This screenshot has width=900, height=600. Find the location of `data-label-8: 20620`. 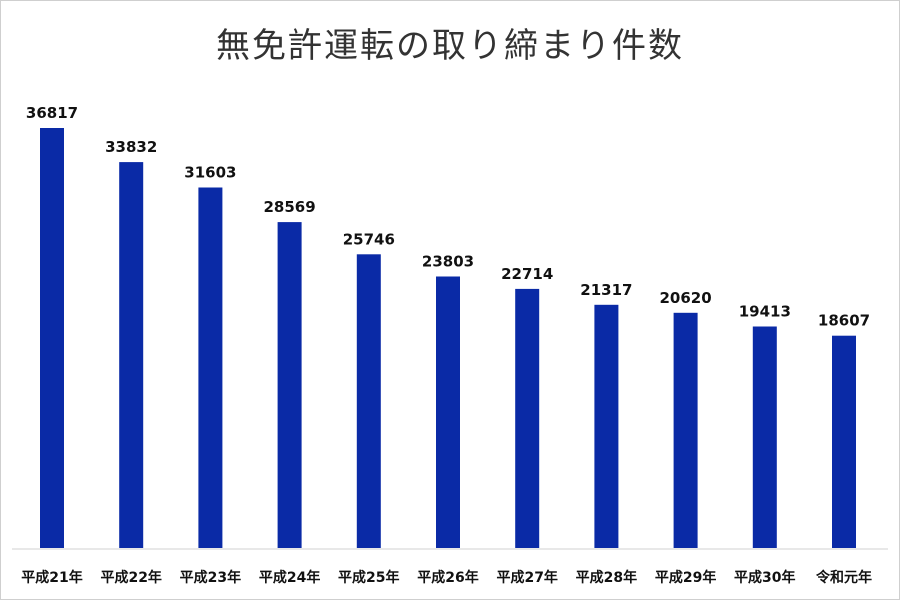

data-label-8: 20620 is located at coordinates (686, 298).